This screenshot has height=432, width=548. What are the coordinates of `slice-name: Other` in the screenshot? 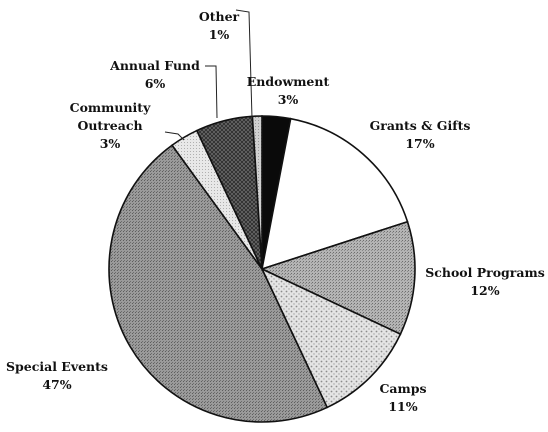 It's located at (219, 16).